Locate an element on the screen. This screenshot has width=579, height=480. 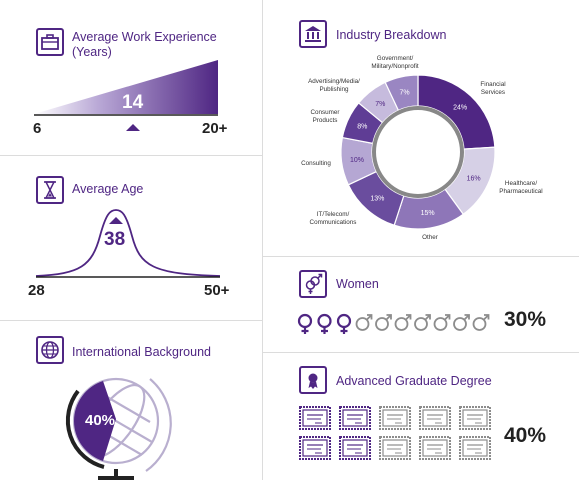
international-percent: 40% is located at coordinates (100, 420).